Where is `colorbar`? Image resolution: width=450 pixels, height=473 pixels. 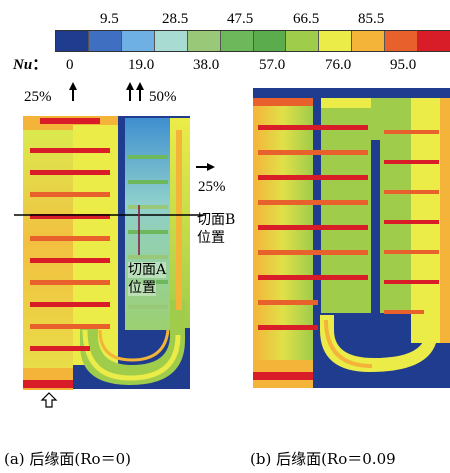
colorbar is located at coordinates (252, 41).